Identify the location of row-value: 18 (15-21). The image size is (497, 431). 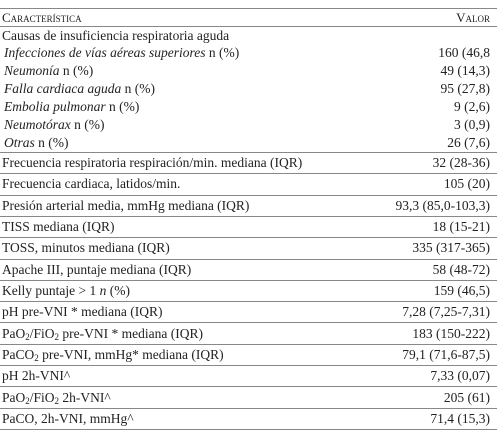
(461, 227).